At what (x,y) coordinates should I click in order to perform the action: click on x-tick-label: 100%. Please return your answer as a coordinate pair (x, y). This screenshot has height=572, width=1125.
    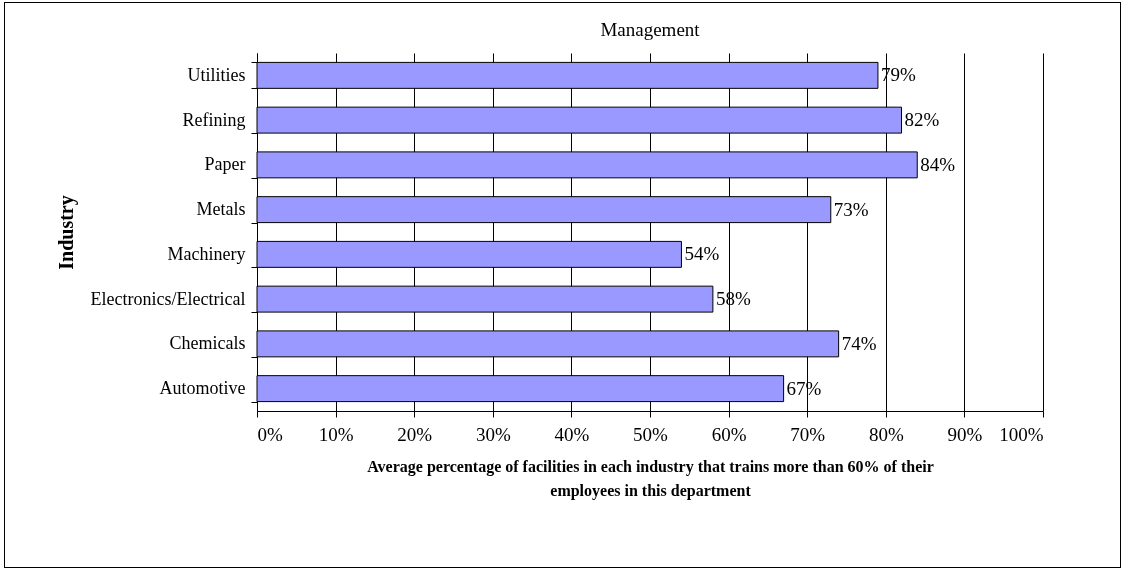
    Looking at the image, I should click on (1021, 434).